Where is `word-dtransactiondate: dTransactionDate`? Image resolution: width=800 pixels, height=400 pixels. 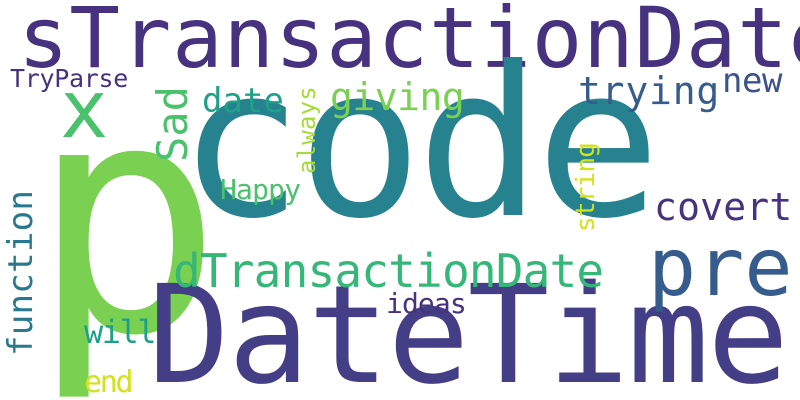 word-dtransactiondate: dTransactionDate is located at coordinates (388, 271).